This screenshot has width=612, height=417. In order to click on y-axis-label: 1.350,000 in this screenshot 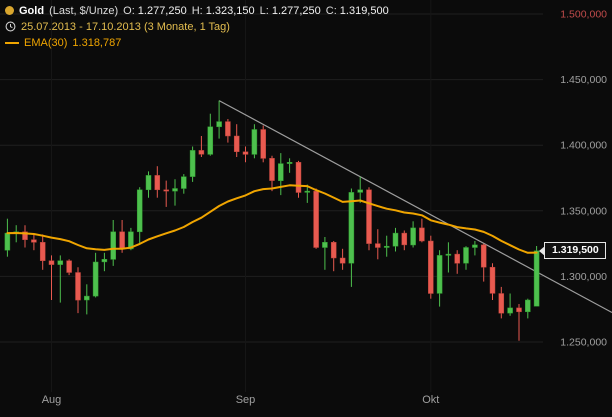, I will do `click(583, 211)`.